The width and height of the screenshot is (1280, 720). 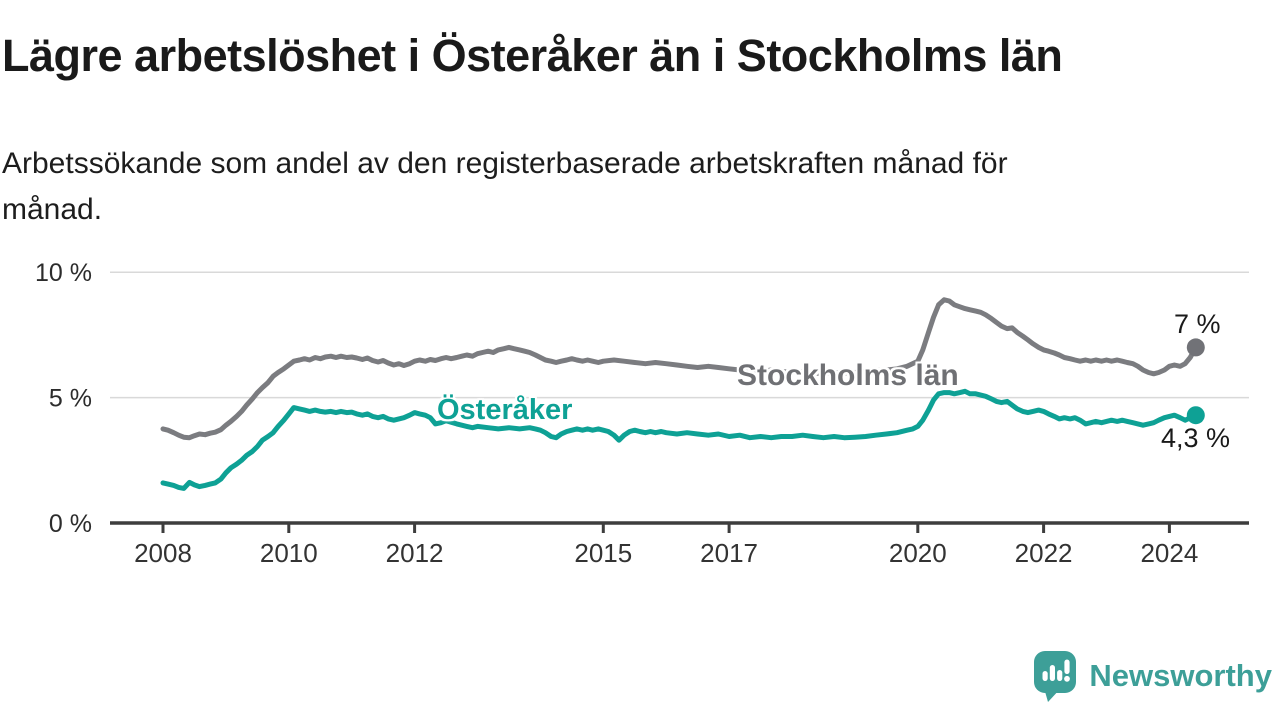 I want to click on y-tick-label-0: 0 %, so click(x=70, y=524).